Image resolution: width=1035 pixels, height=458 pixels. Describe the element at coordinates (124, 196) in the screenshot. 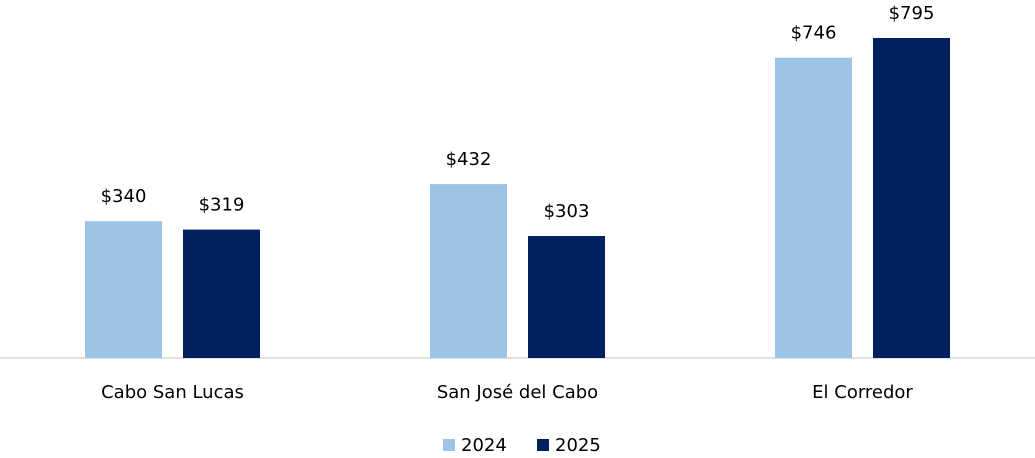

I see `data-label: $340` at that location.